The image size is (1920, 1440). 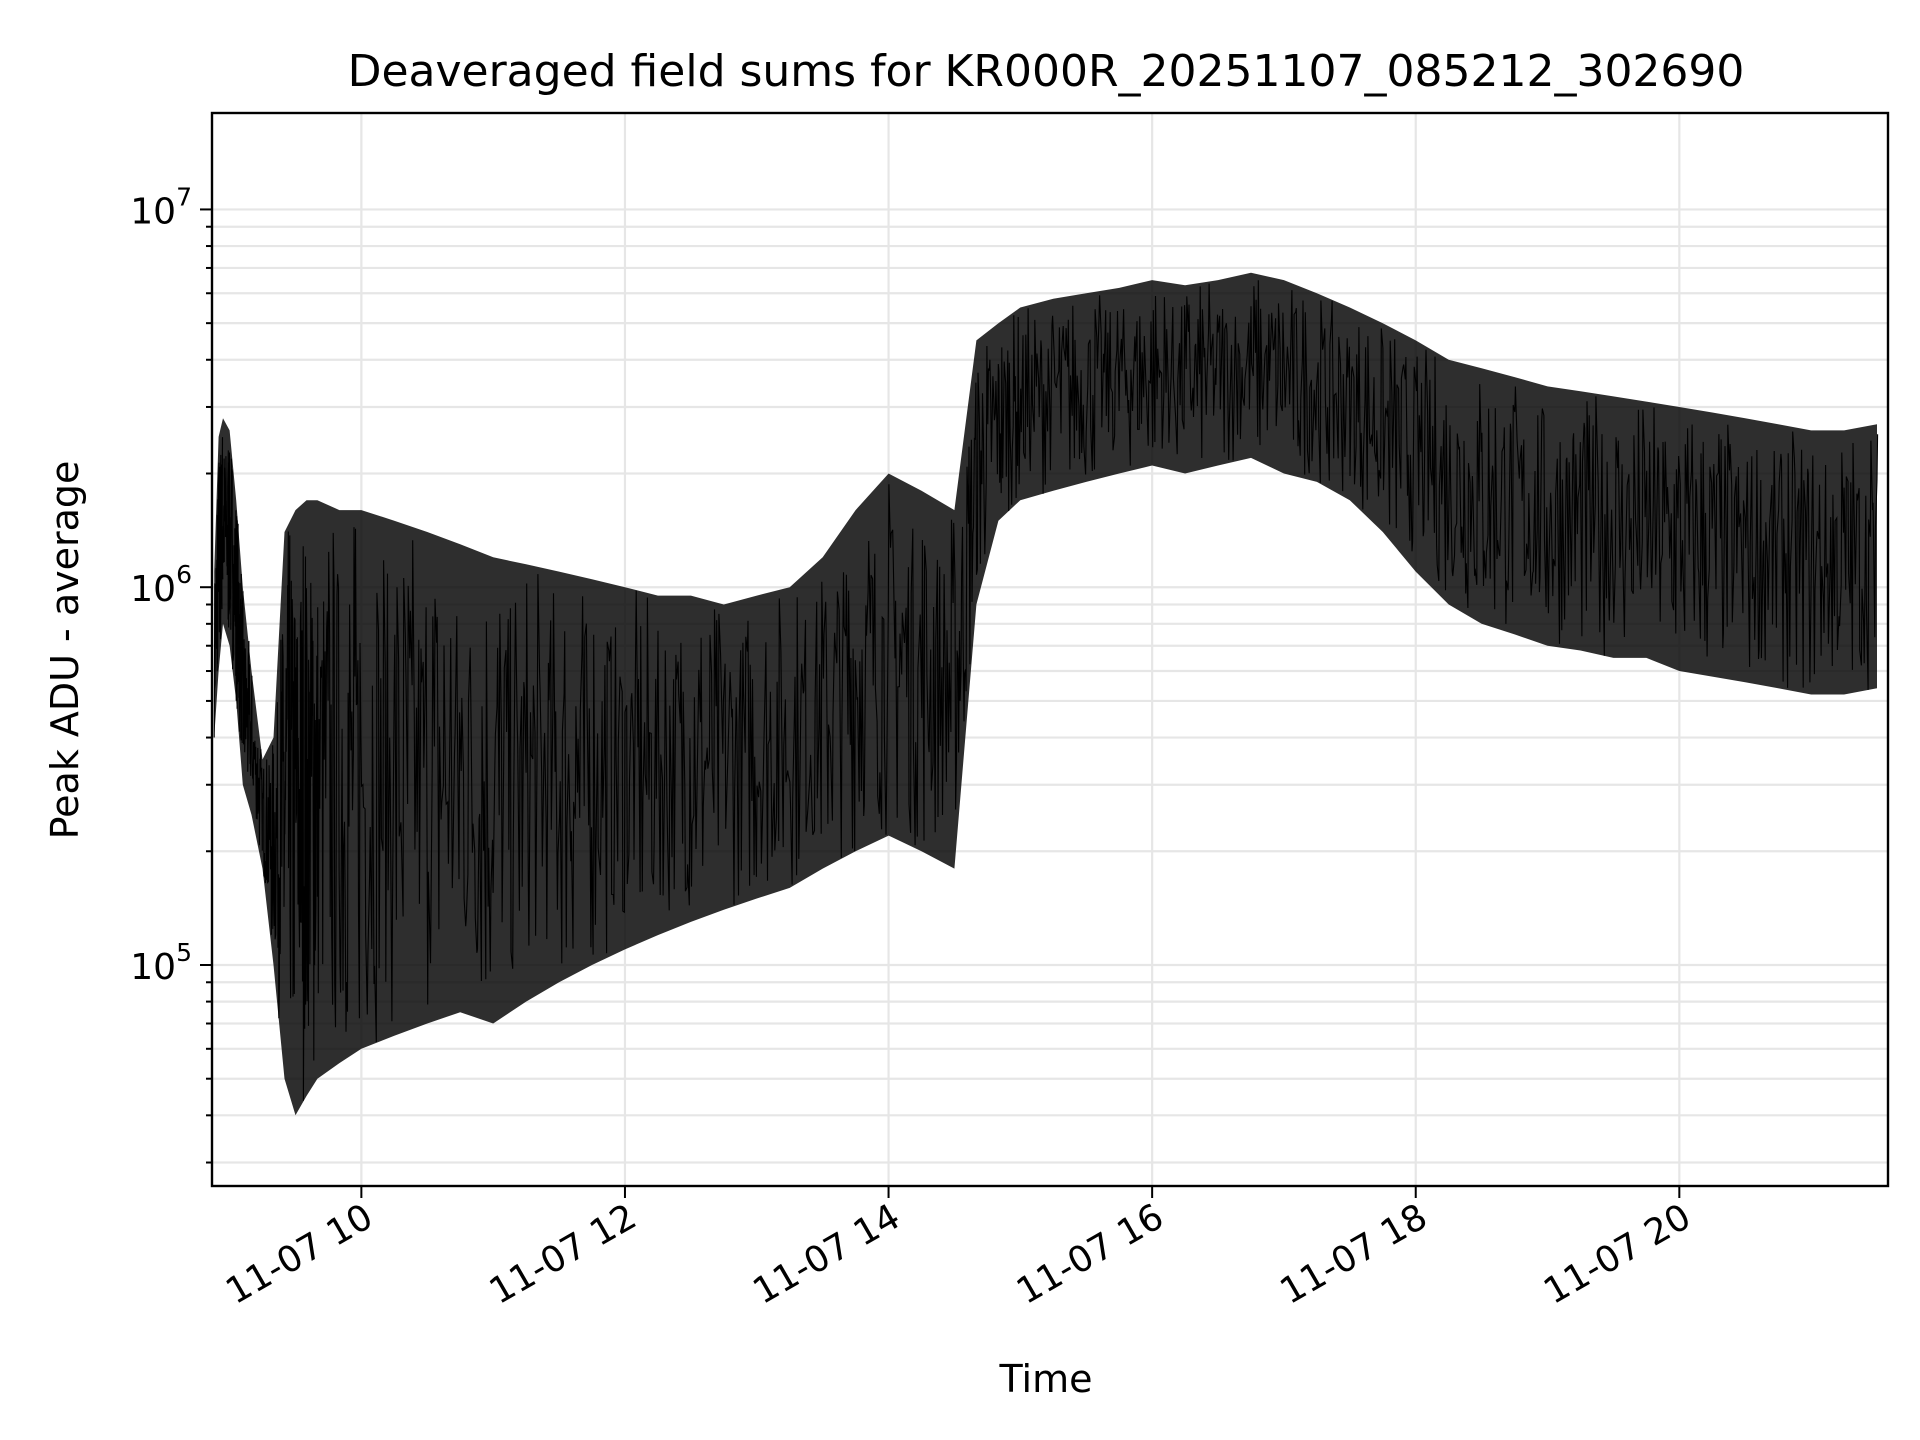 What do you see at coordinates (299, 1254) in the screenshot?
I see `x-tick-label: 11-07 10` at bounding box center [299, 1254].